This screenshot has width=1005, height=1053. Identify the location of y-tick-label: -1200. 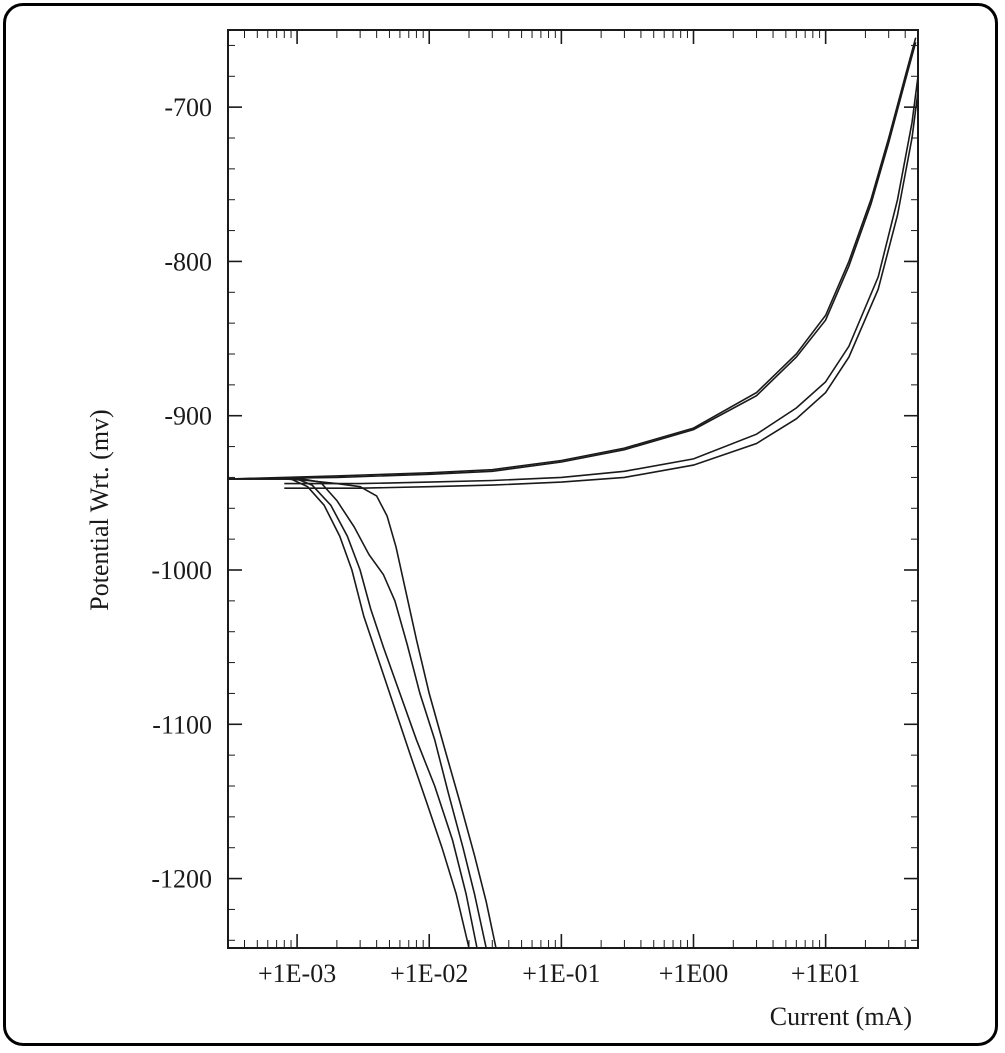
(181, 879).